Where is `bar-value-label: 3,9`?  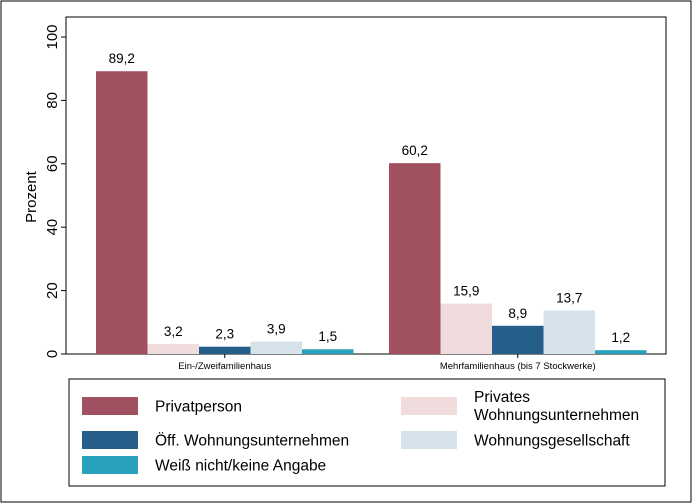
bar-value-label: 3,9 is located at coordinates (276, 329).